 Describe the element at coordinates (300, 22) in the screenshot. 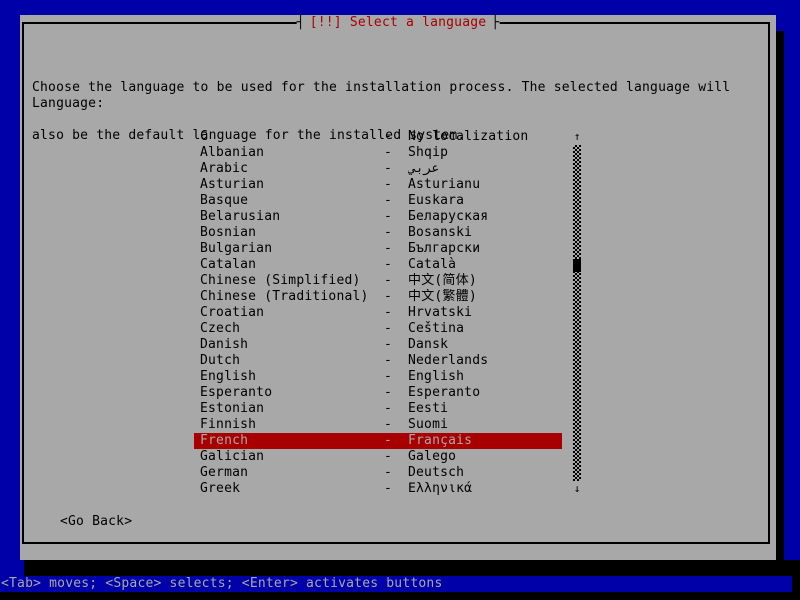

I see `title-tick-left-icon: ┤` at that location.